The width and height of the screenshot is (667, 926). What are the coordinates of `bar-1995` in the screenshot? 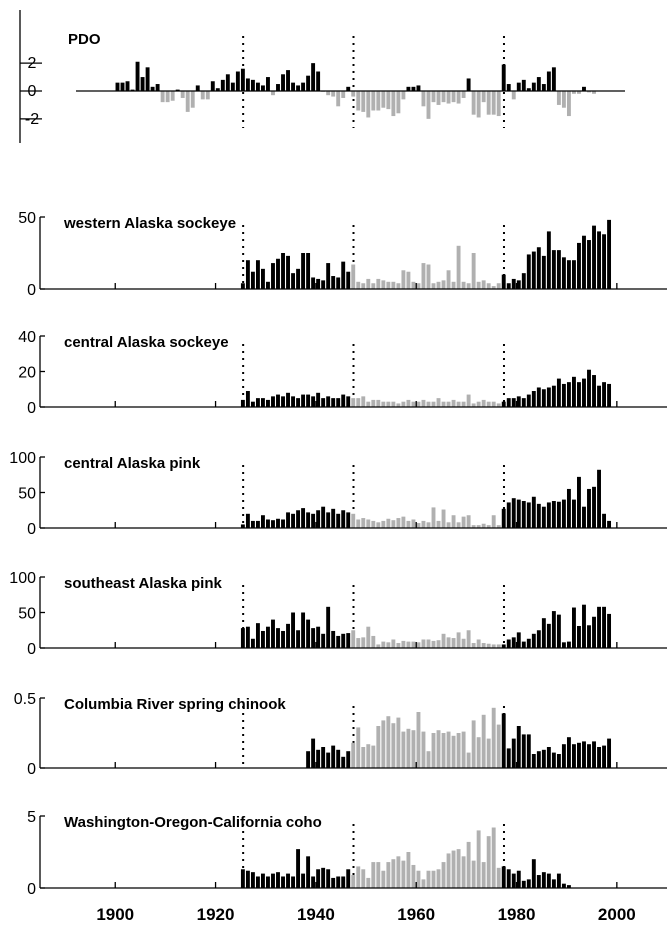 It's located at (594, 92).